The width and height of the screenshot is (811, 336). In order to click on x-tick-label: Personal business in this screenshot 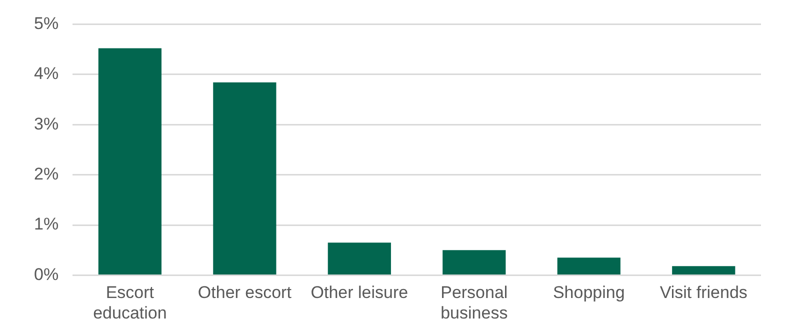, I will do `click(474, 302)`.